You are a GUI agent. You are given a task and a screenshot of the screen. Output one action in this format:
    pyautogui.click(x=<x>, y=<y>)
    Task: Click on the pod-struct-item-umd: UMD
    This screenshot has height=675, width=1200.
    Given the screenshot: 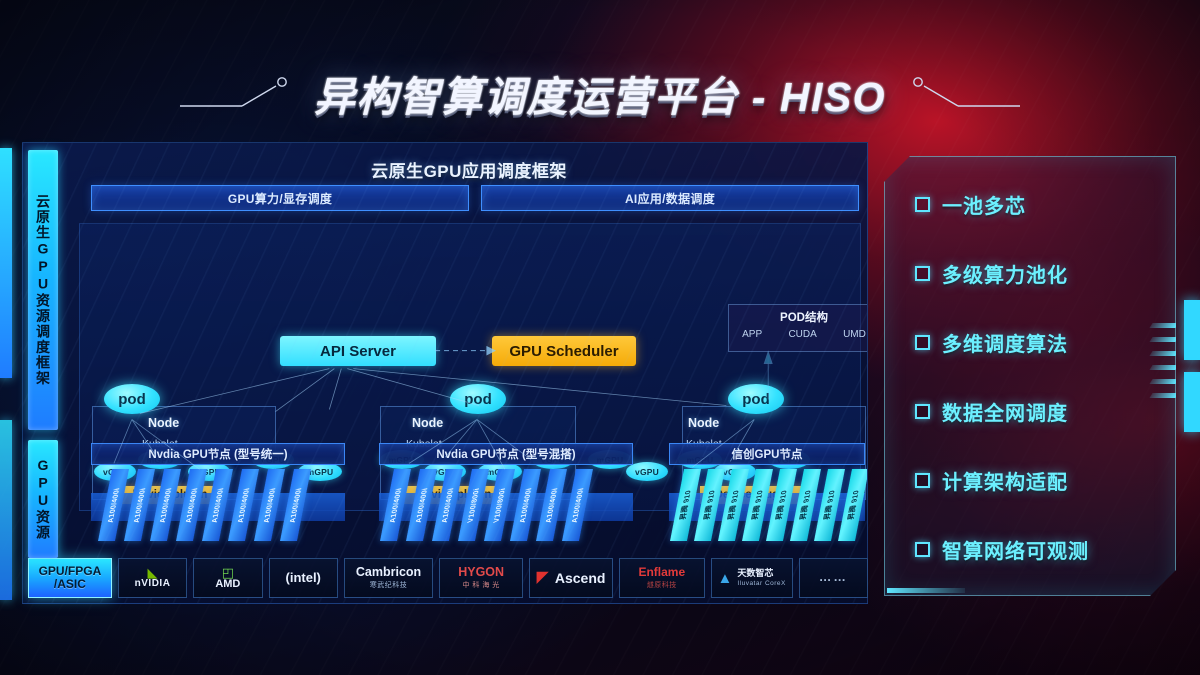 What is the action you would take?
    pyautogui.click(x=854, y=334)
    